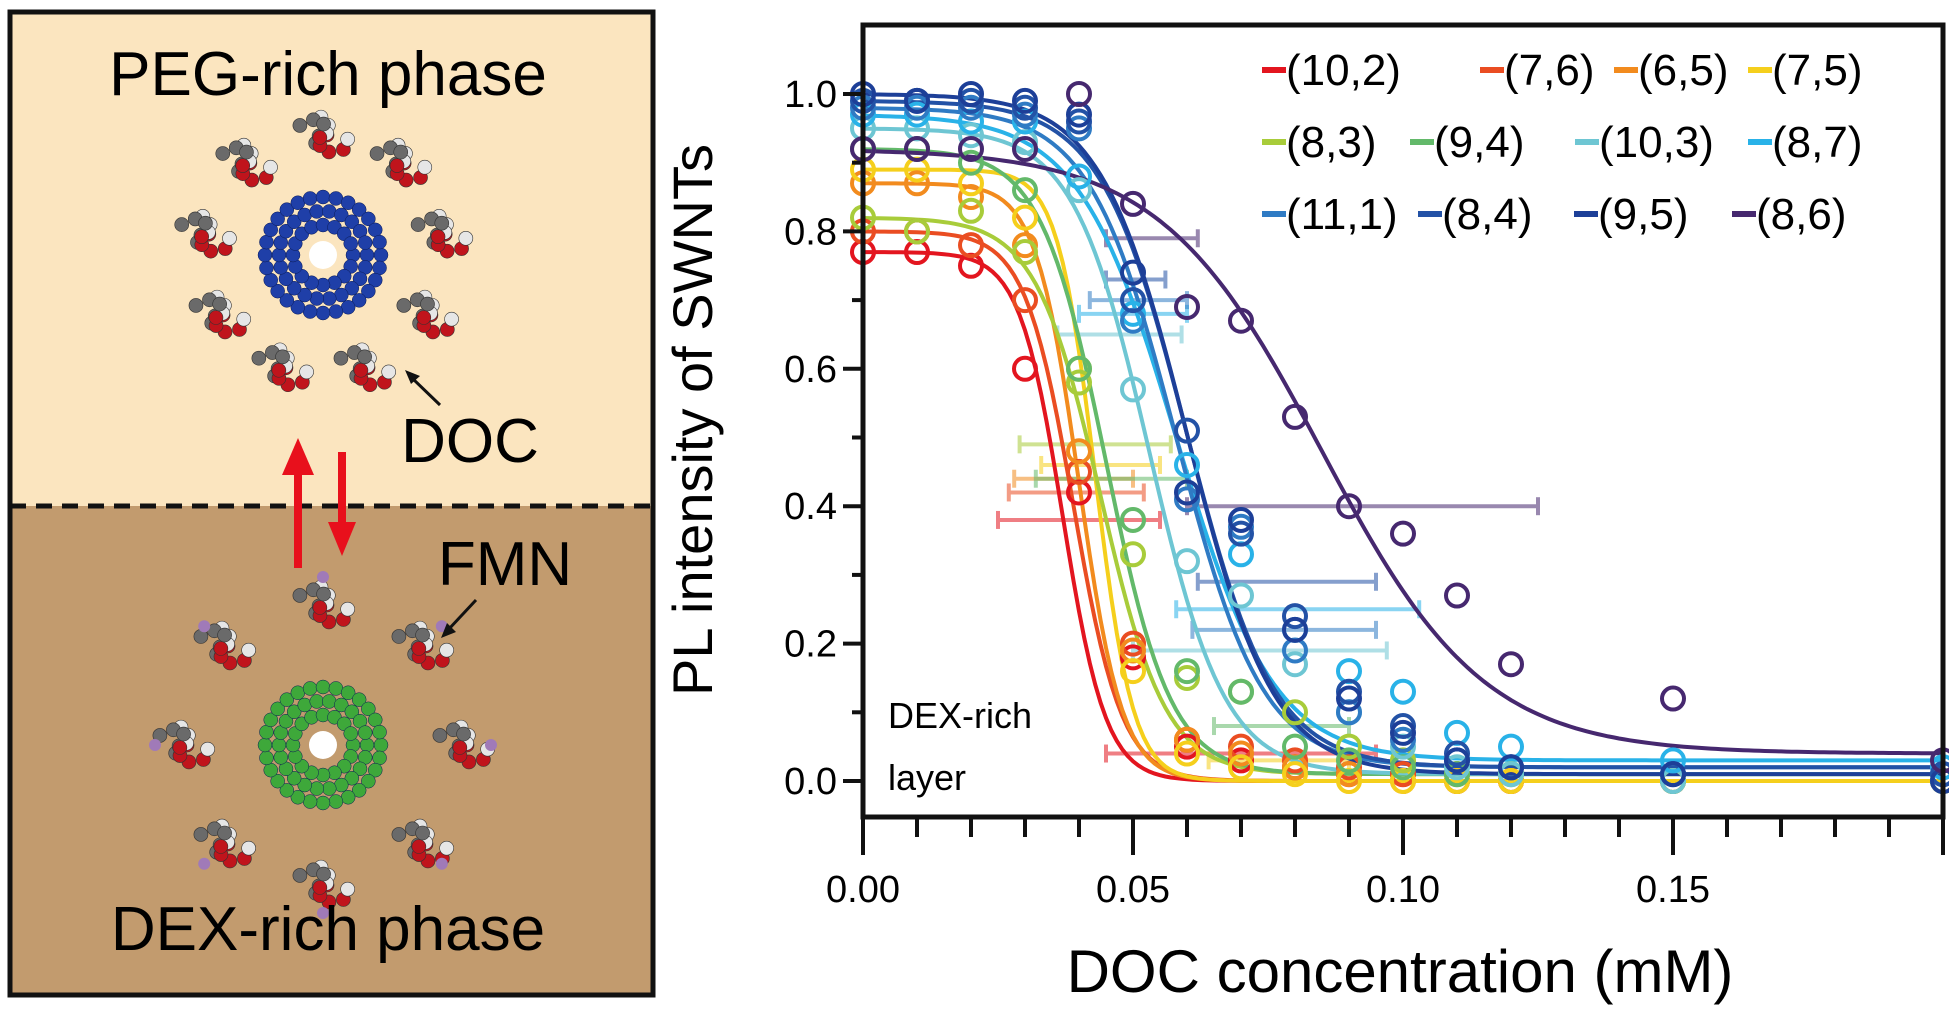  I want to click on phosphorus-atom, so click(323, 913).